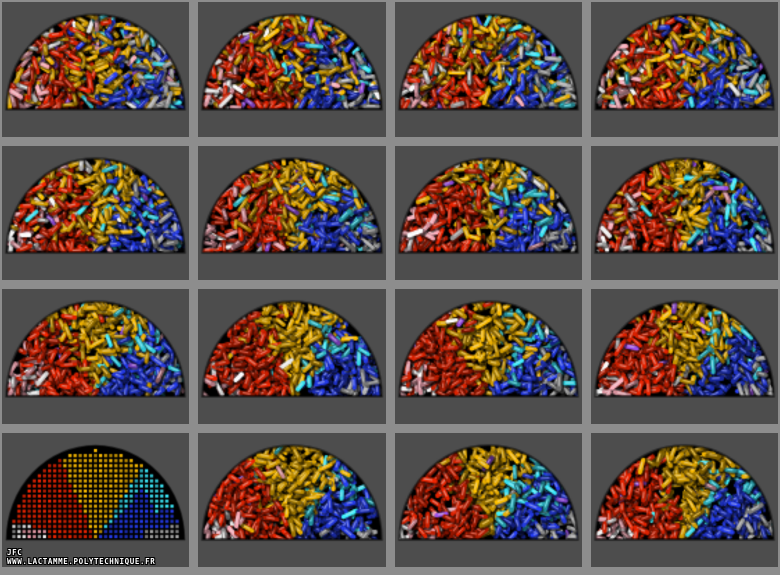 Image resolution: width=780 pixels, height=575 pixels. What do you see at coordinates (15, 552) in the screenshot?
I see `footer-signature: JFC` at bounding box center [15, 552].